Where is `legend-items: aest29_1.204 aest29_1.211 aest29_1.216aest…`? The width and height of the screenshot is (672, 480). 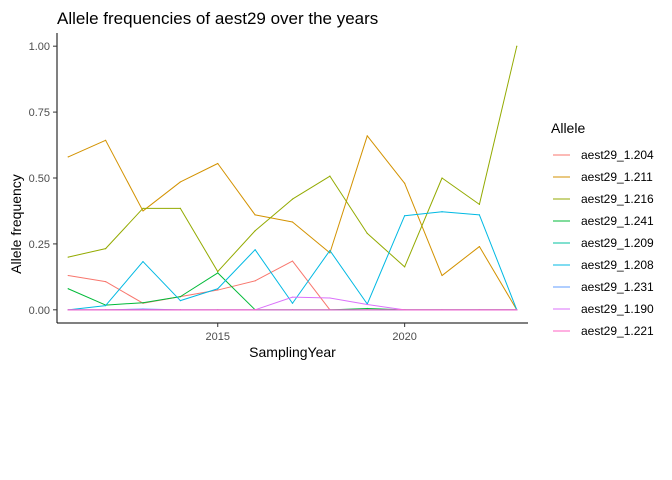 legend-items: aest29_1.204 aest29_1.211 aest29_1.216aest… is located at coordinates (603, 243).